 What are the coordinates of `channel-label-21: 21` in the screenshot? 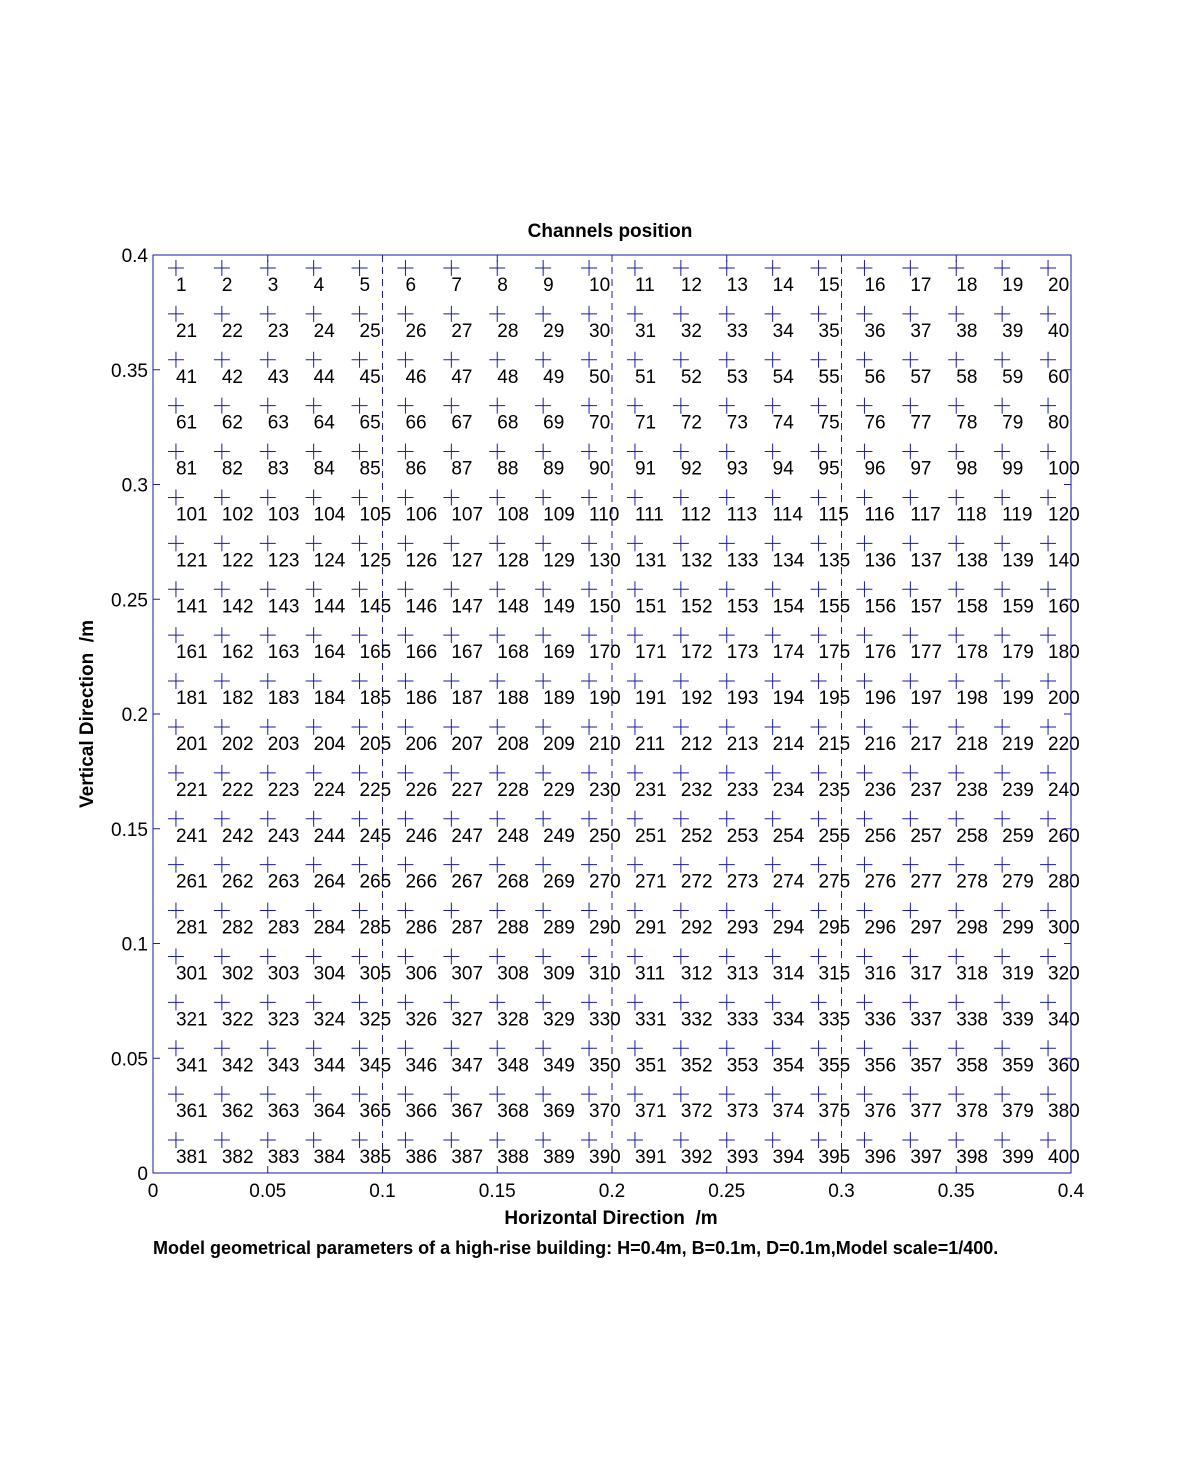 It's located at (186, 331).